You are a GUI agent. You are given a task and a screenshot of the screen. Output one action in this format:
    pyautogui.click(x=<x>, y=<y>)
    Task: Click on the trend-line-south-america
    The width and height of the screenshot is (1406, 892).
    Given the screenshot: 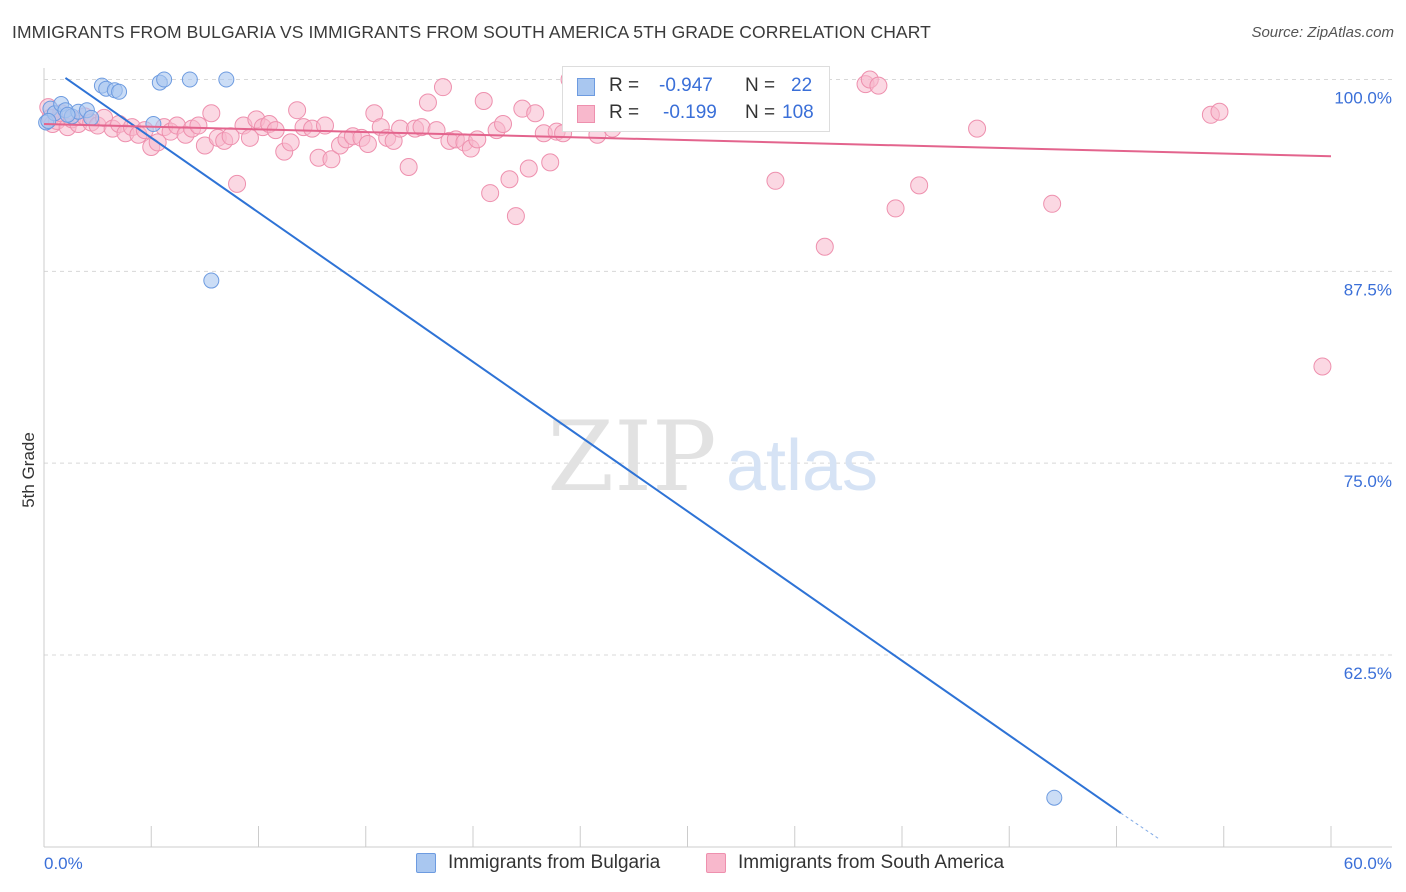 What is the action you would take?
    pyautogui.click(x=687, y=140)
    